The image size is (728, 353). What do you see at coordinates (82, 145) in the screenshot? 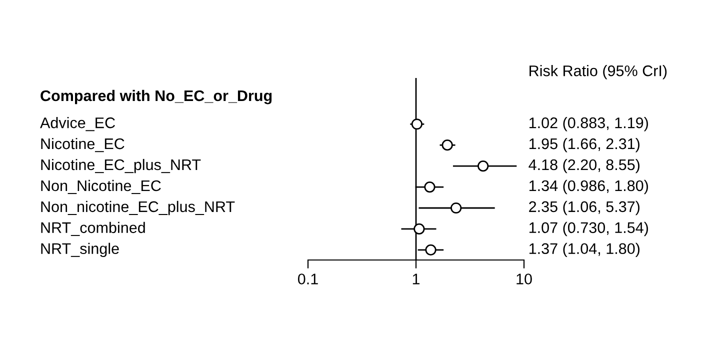
I see `y-tick-label: Nicotine_EC` at bounding box center [82, 145].